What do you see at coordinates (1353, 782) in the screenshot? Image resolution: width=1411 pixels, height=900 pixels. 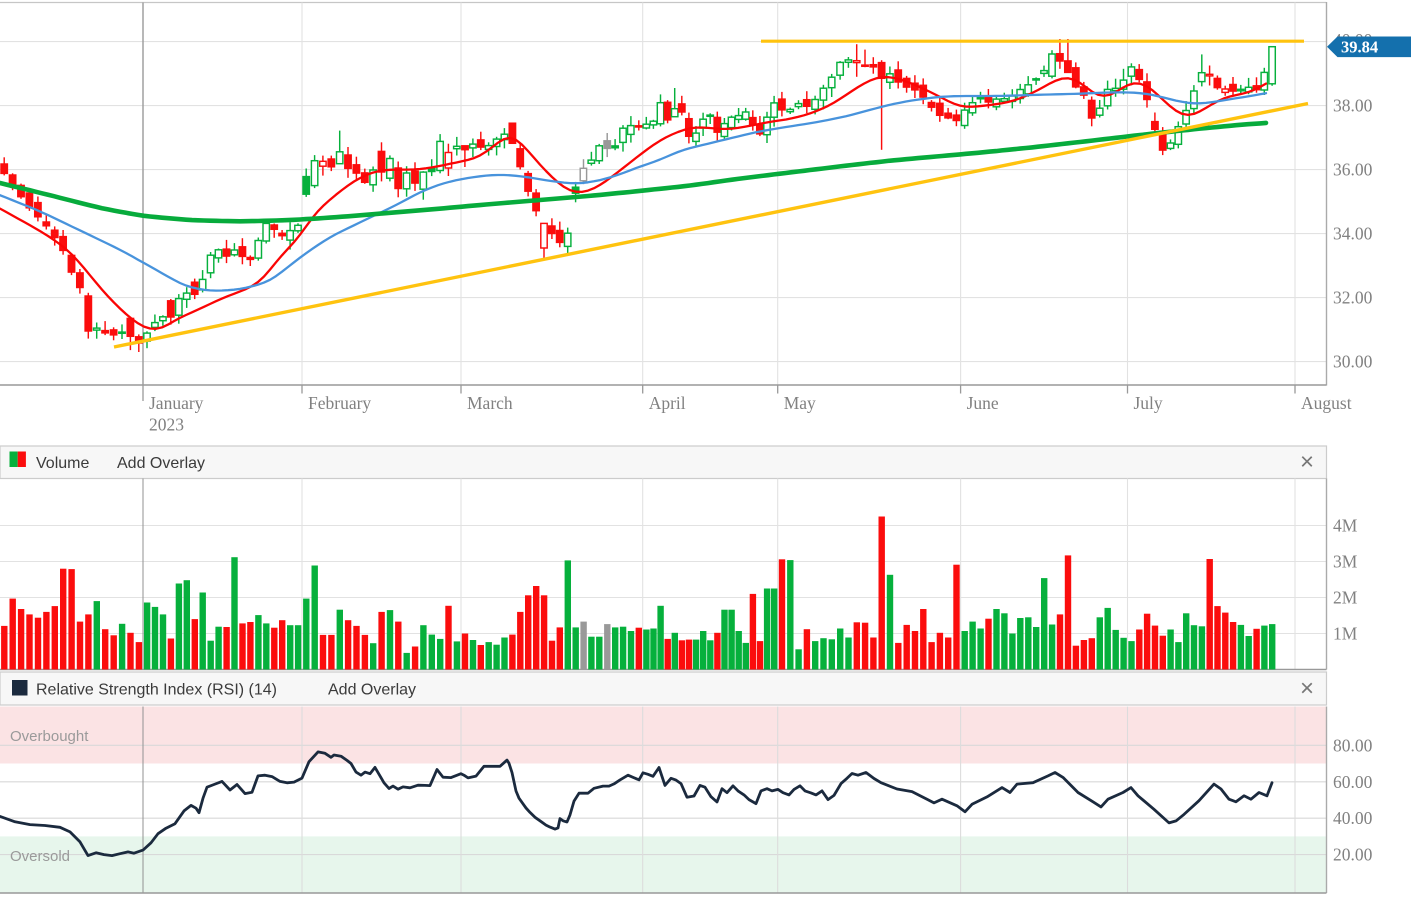 I see `svg-text: 60.00` at bounding box center [1353, 782].